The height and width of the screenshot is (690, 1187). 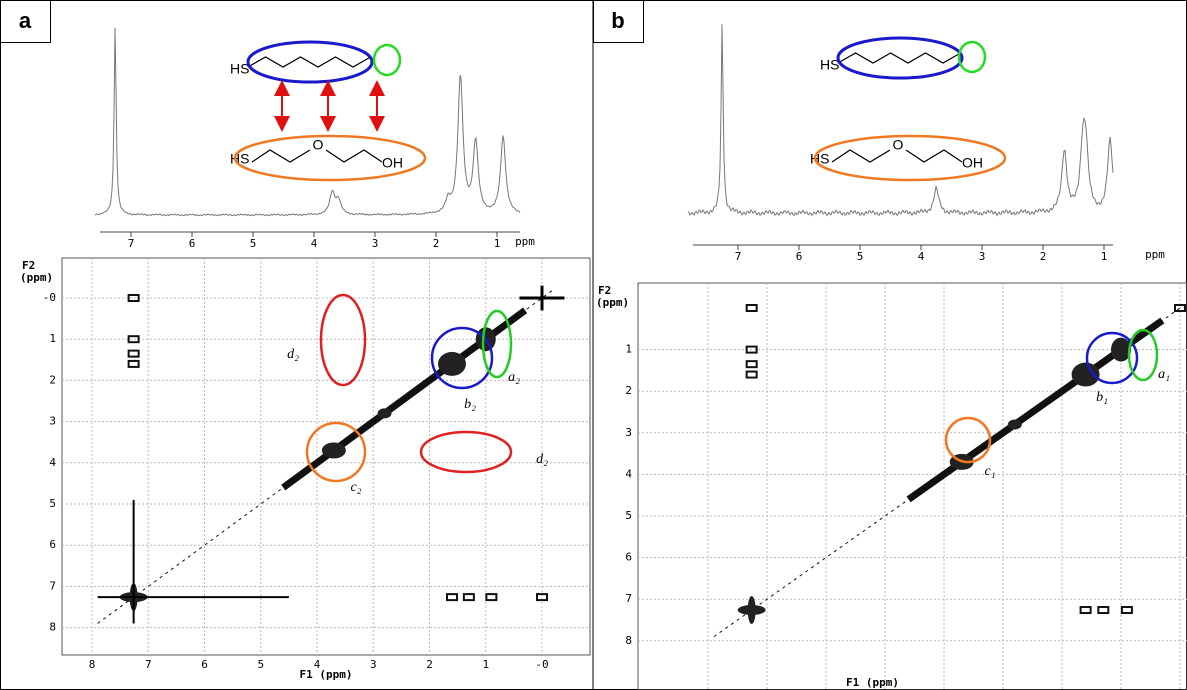 What do you see at coordinates (972, 163) in the screenshot?
I see `glycol-oh: OH` at bounding box center [972, 163].